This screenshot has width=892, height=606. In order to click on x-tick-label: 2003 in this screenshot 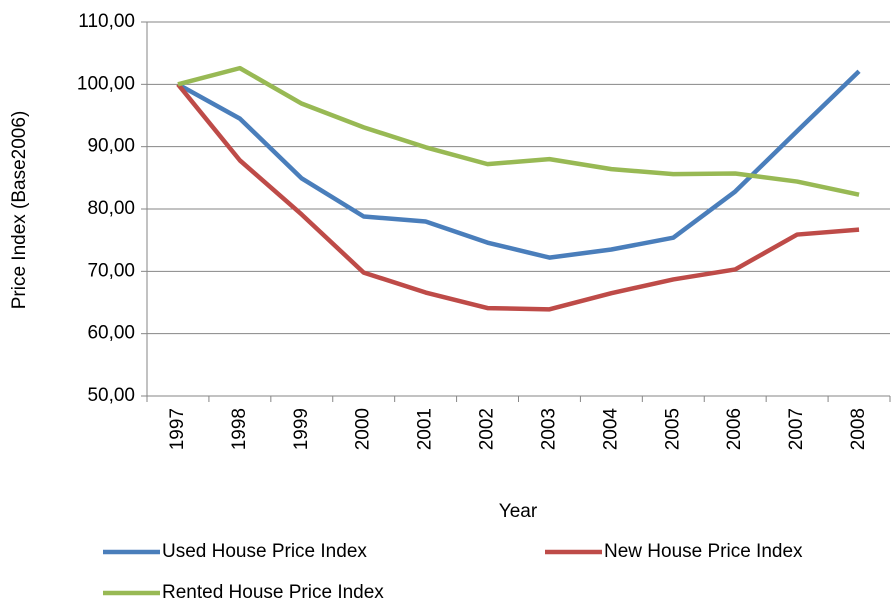, I will do `click(548, 429)`.